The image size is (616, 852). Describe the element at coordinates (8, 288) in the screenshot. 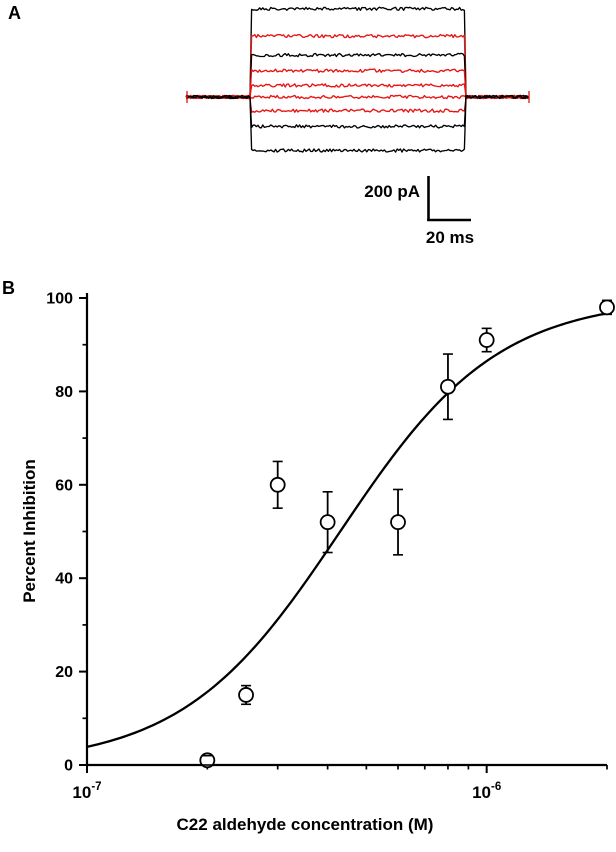

I see `panel-b-label: B` at that location.